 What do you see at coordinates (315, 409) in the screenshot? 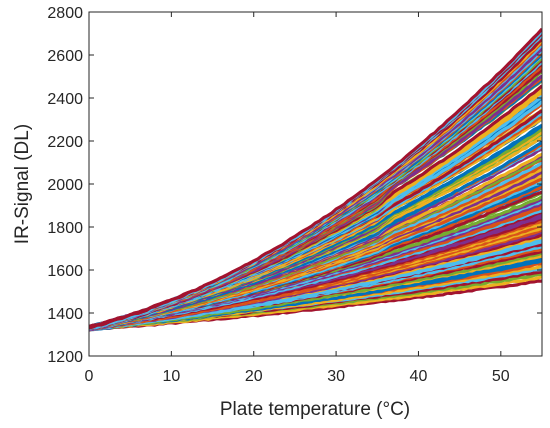
I see `x-axis-label: Plate temperature (°C)` at bounding box center [315, 409].